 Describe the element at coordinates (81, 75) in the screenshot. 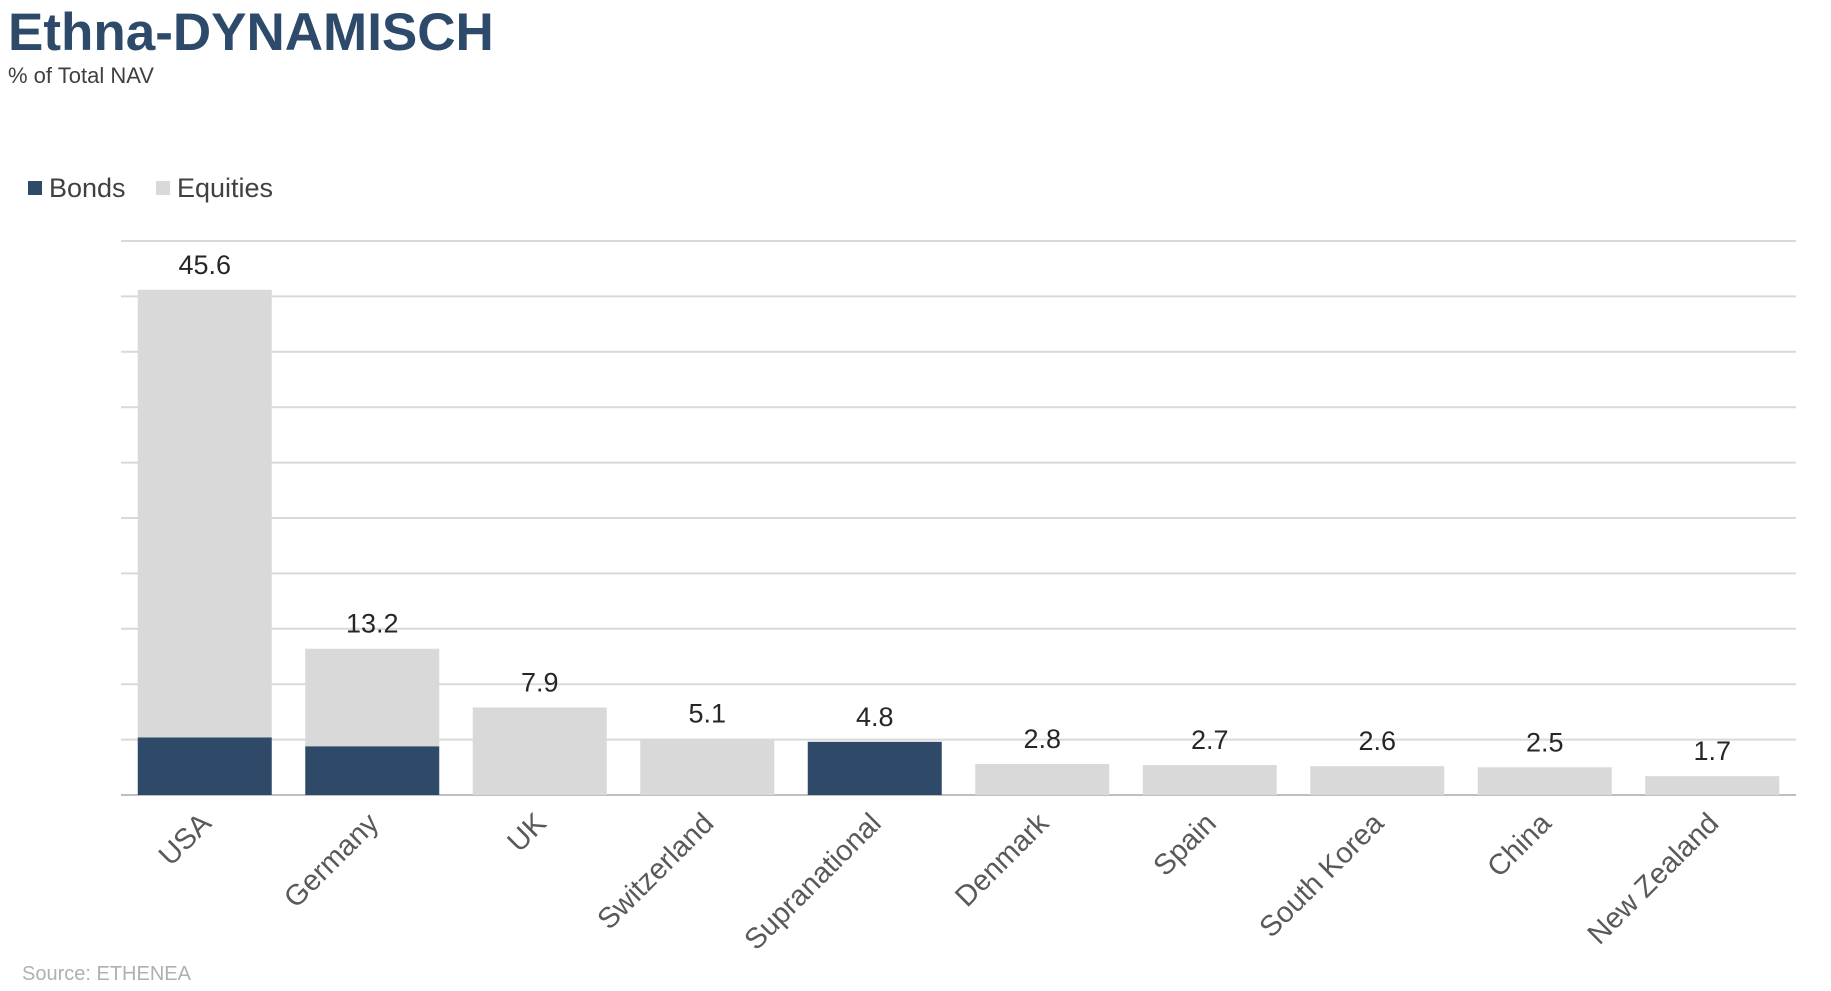

I see `chart-subtitle: % of Total NAV` at that location.